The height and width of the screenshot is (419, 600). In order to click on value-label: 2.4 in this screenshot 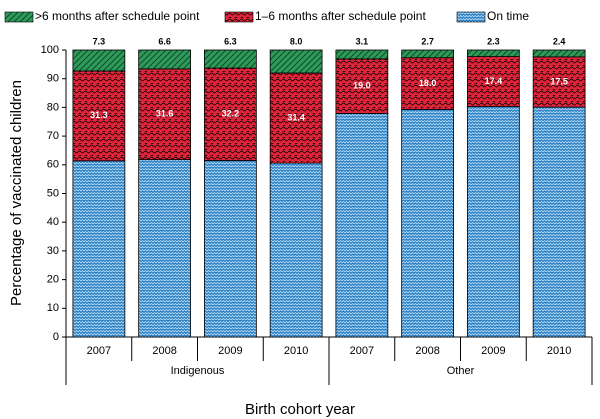, I will do `click(559, 41)`.